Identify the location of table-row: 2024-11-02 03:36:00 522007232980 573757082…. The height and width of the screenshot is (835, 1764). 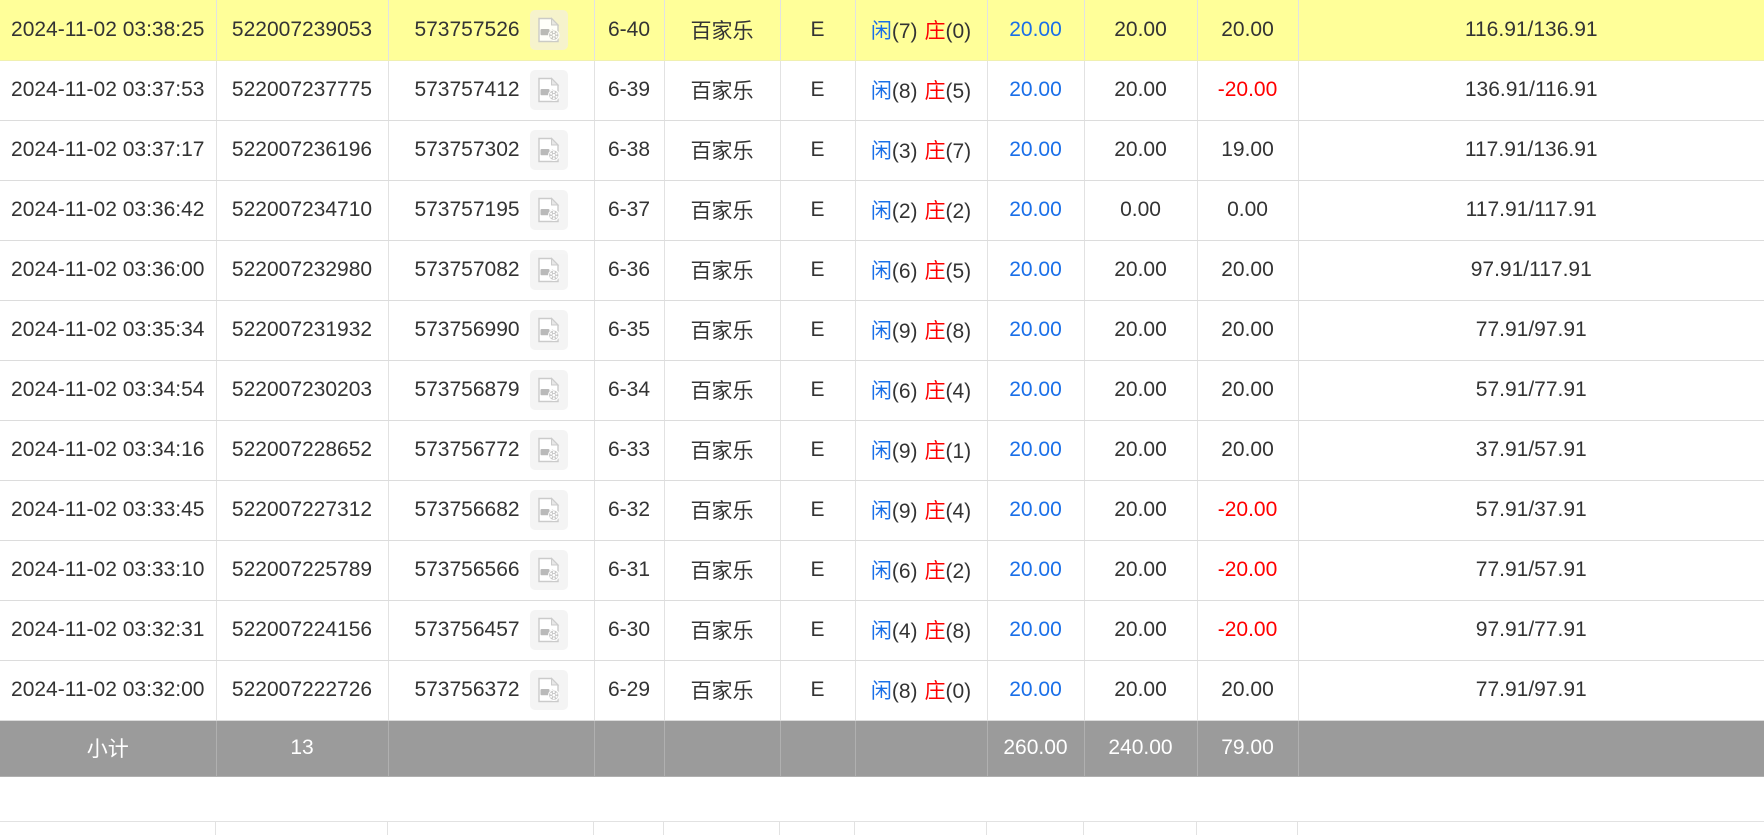
(882, 270).